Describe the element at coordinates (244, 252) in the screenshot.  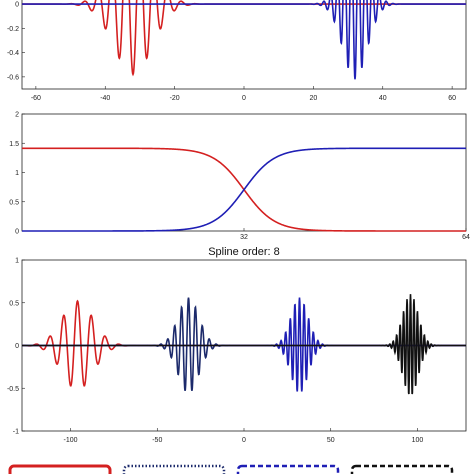
I see `chart-title: Spline order: 8` at that location.